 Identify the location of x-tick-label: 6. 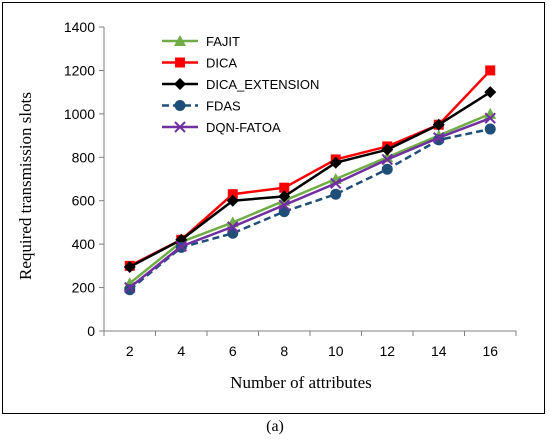
(233, 351).